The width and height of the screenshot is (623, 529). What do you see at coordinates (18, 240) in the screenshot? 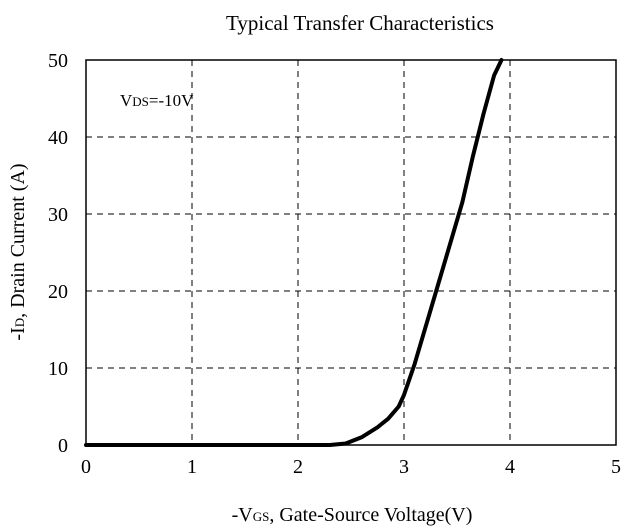
I see `y-axis-label-rest: , Drain Current (A)` at bounding box center [18, 240].